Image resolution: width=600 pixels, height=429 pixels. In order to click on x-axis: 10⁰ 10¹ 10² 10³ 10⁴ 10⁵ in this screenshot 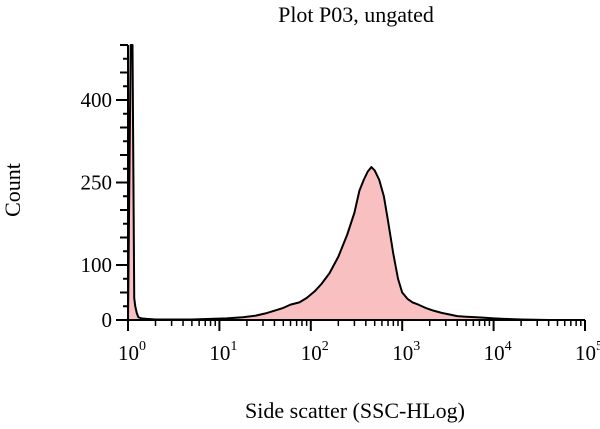, I will do `click(359, 342)`.